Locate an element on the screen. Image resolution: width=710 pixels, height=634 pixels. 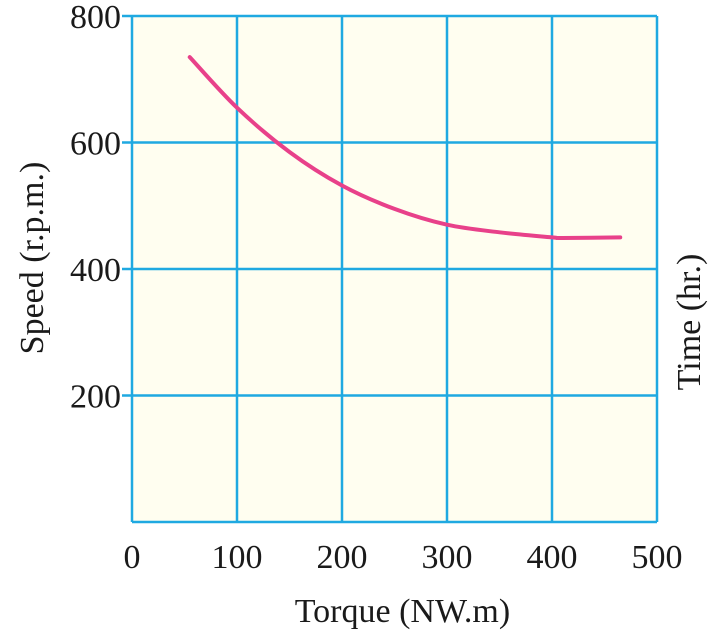
x-tick-label-500: 500 is located at coordinates (657, 557).